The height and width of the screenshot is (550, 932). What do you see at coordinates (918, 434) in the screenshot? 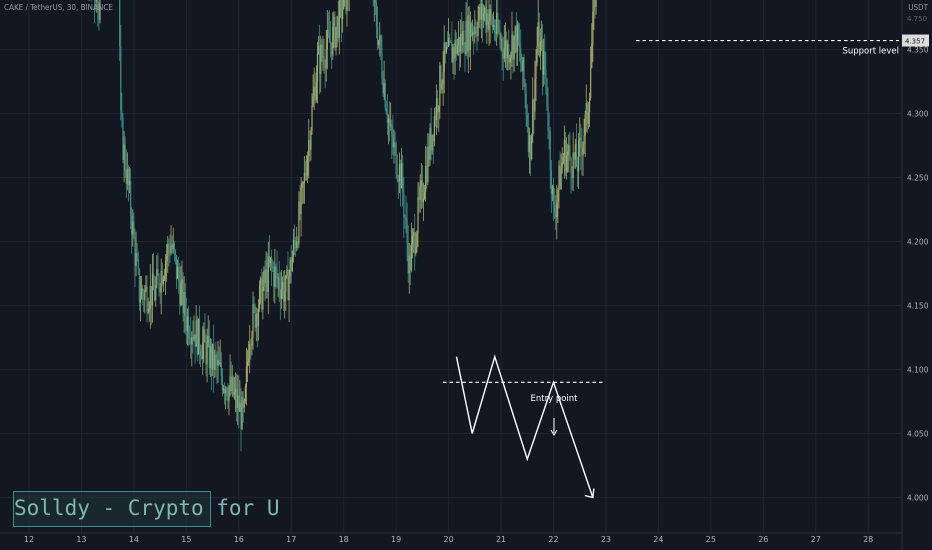
I see `price-tick-label: 4.050` at bounding box center [918, 434].